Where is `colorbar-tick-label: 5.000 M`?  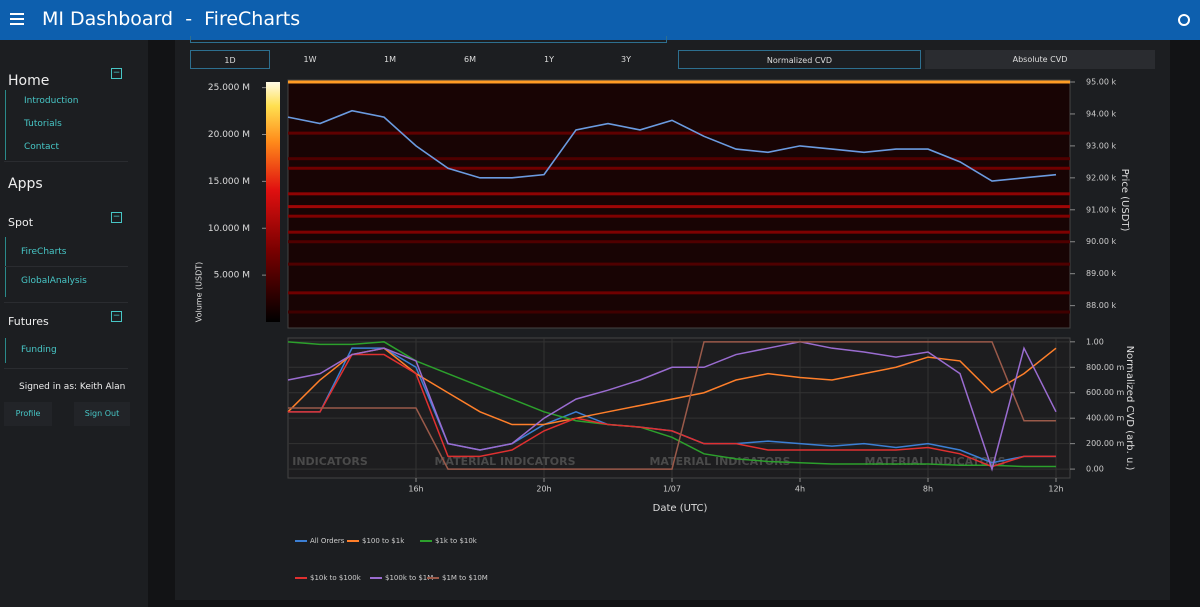 colorbar-tick-label: 5.000 M is located at coordinates (232, 276).